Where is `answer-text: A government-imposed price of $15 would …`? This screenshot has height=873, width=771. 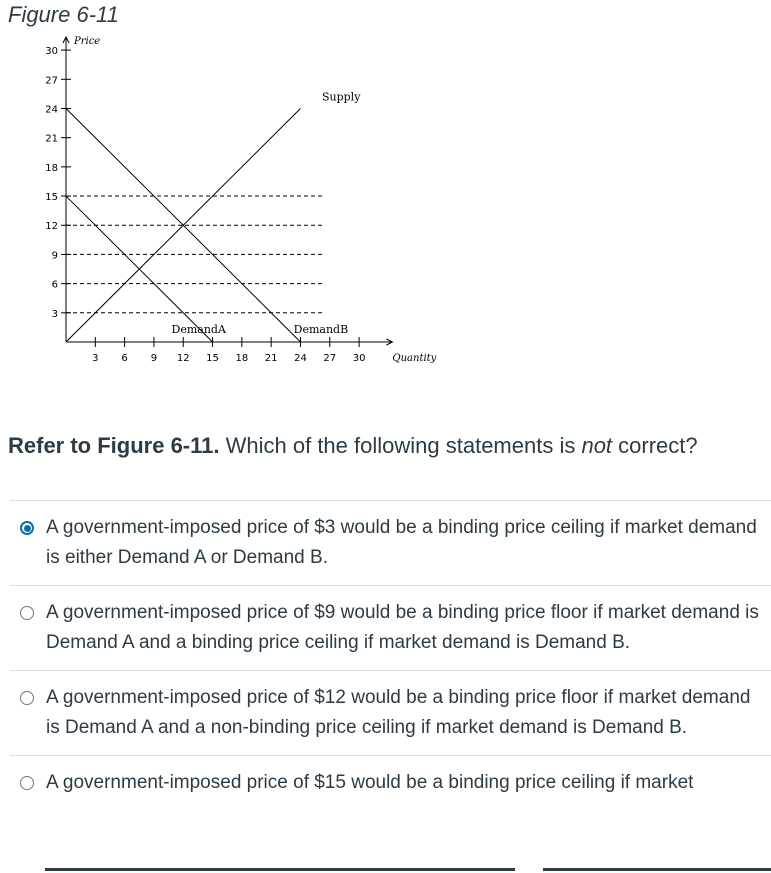
answer-text: A government-imposed price of $15 would … is located at coordinates (370, 782).